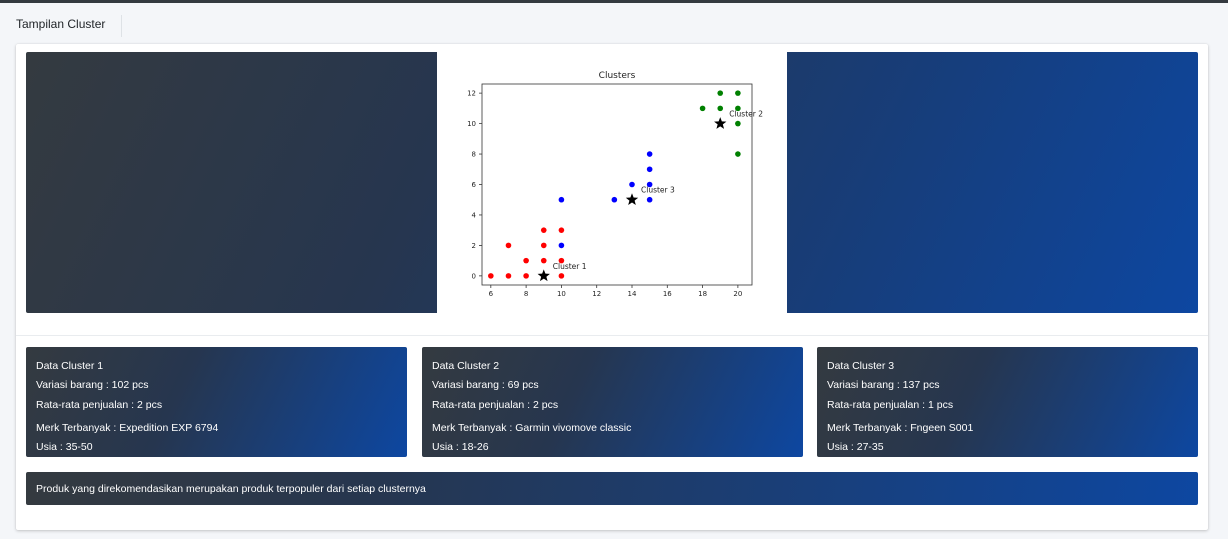 This screenshot has width=1228, height=539. Describe the element at coordinates (474, 276) in the screenshot. I see `y-tick-label: 0` at that location.